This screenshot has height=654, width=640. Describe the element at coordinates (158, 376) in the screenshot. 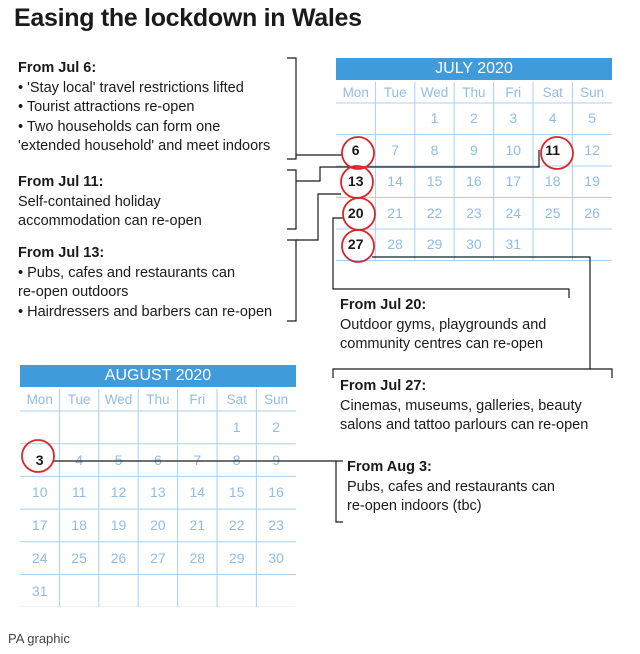

I see `august-calendar-title: AUGUST 2020` at that location.